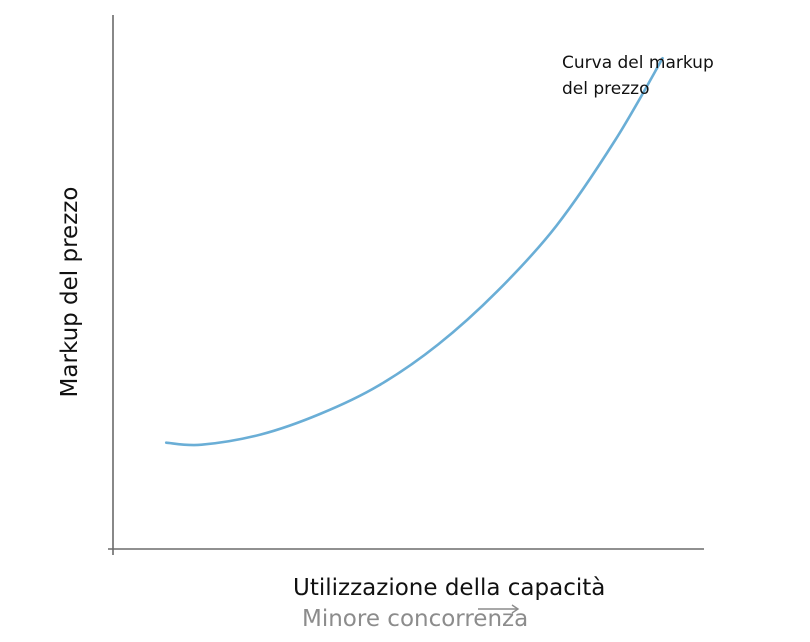 The height and width of the screenshot is (642, 810). Describe the element at coordinates (415, 619) in the screenshot. I see `x-axis-sublabel: Minore concorrenza` at that location.